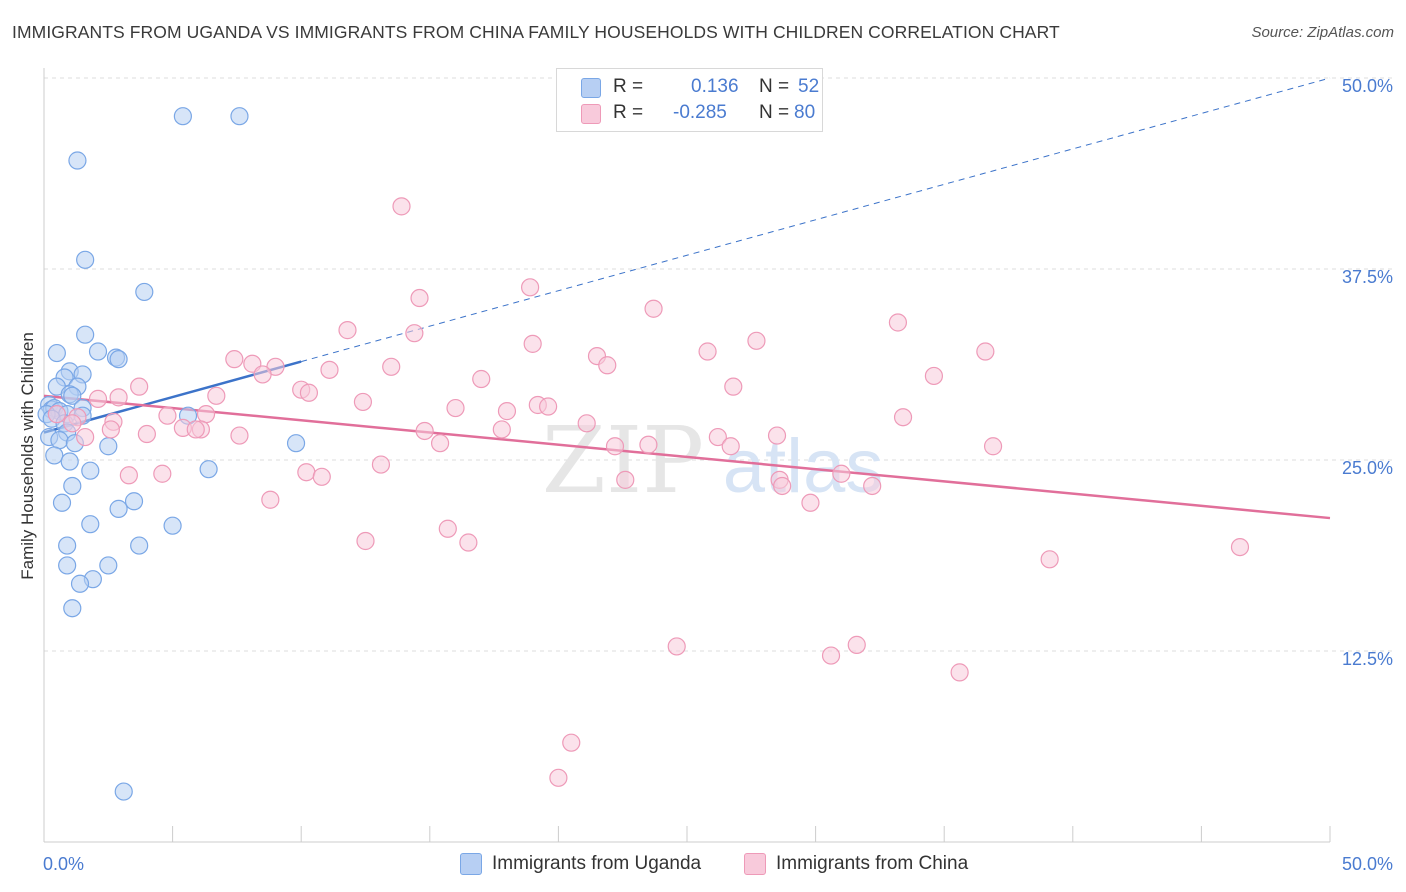 This screenshot has width=1406, height=892. What do you see at coordinates (27, 456) in the screenshot?
I see `y-axis-label: Family Households with Children` at bounding box center [27, 456].